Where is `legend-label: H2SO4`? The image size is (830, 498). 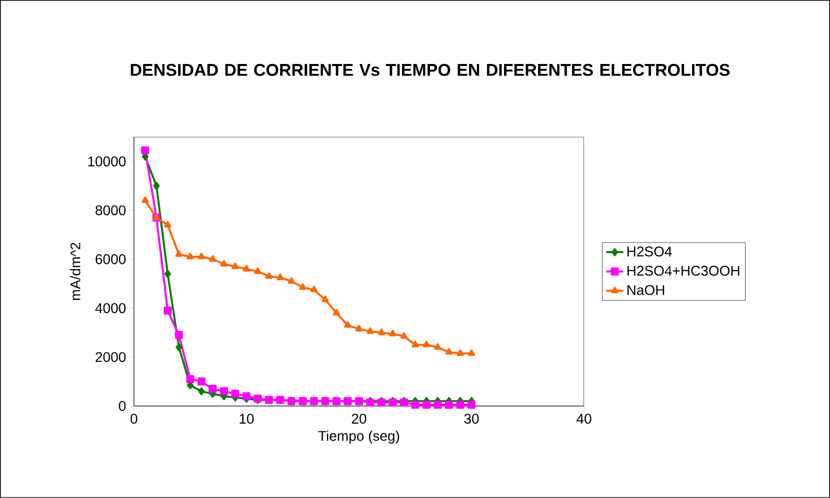
legend-label: H2SO4 is located at coordinates (649, 251).